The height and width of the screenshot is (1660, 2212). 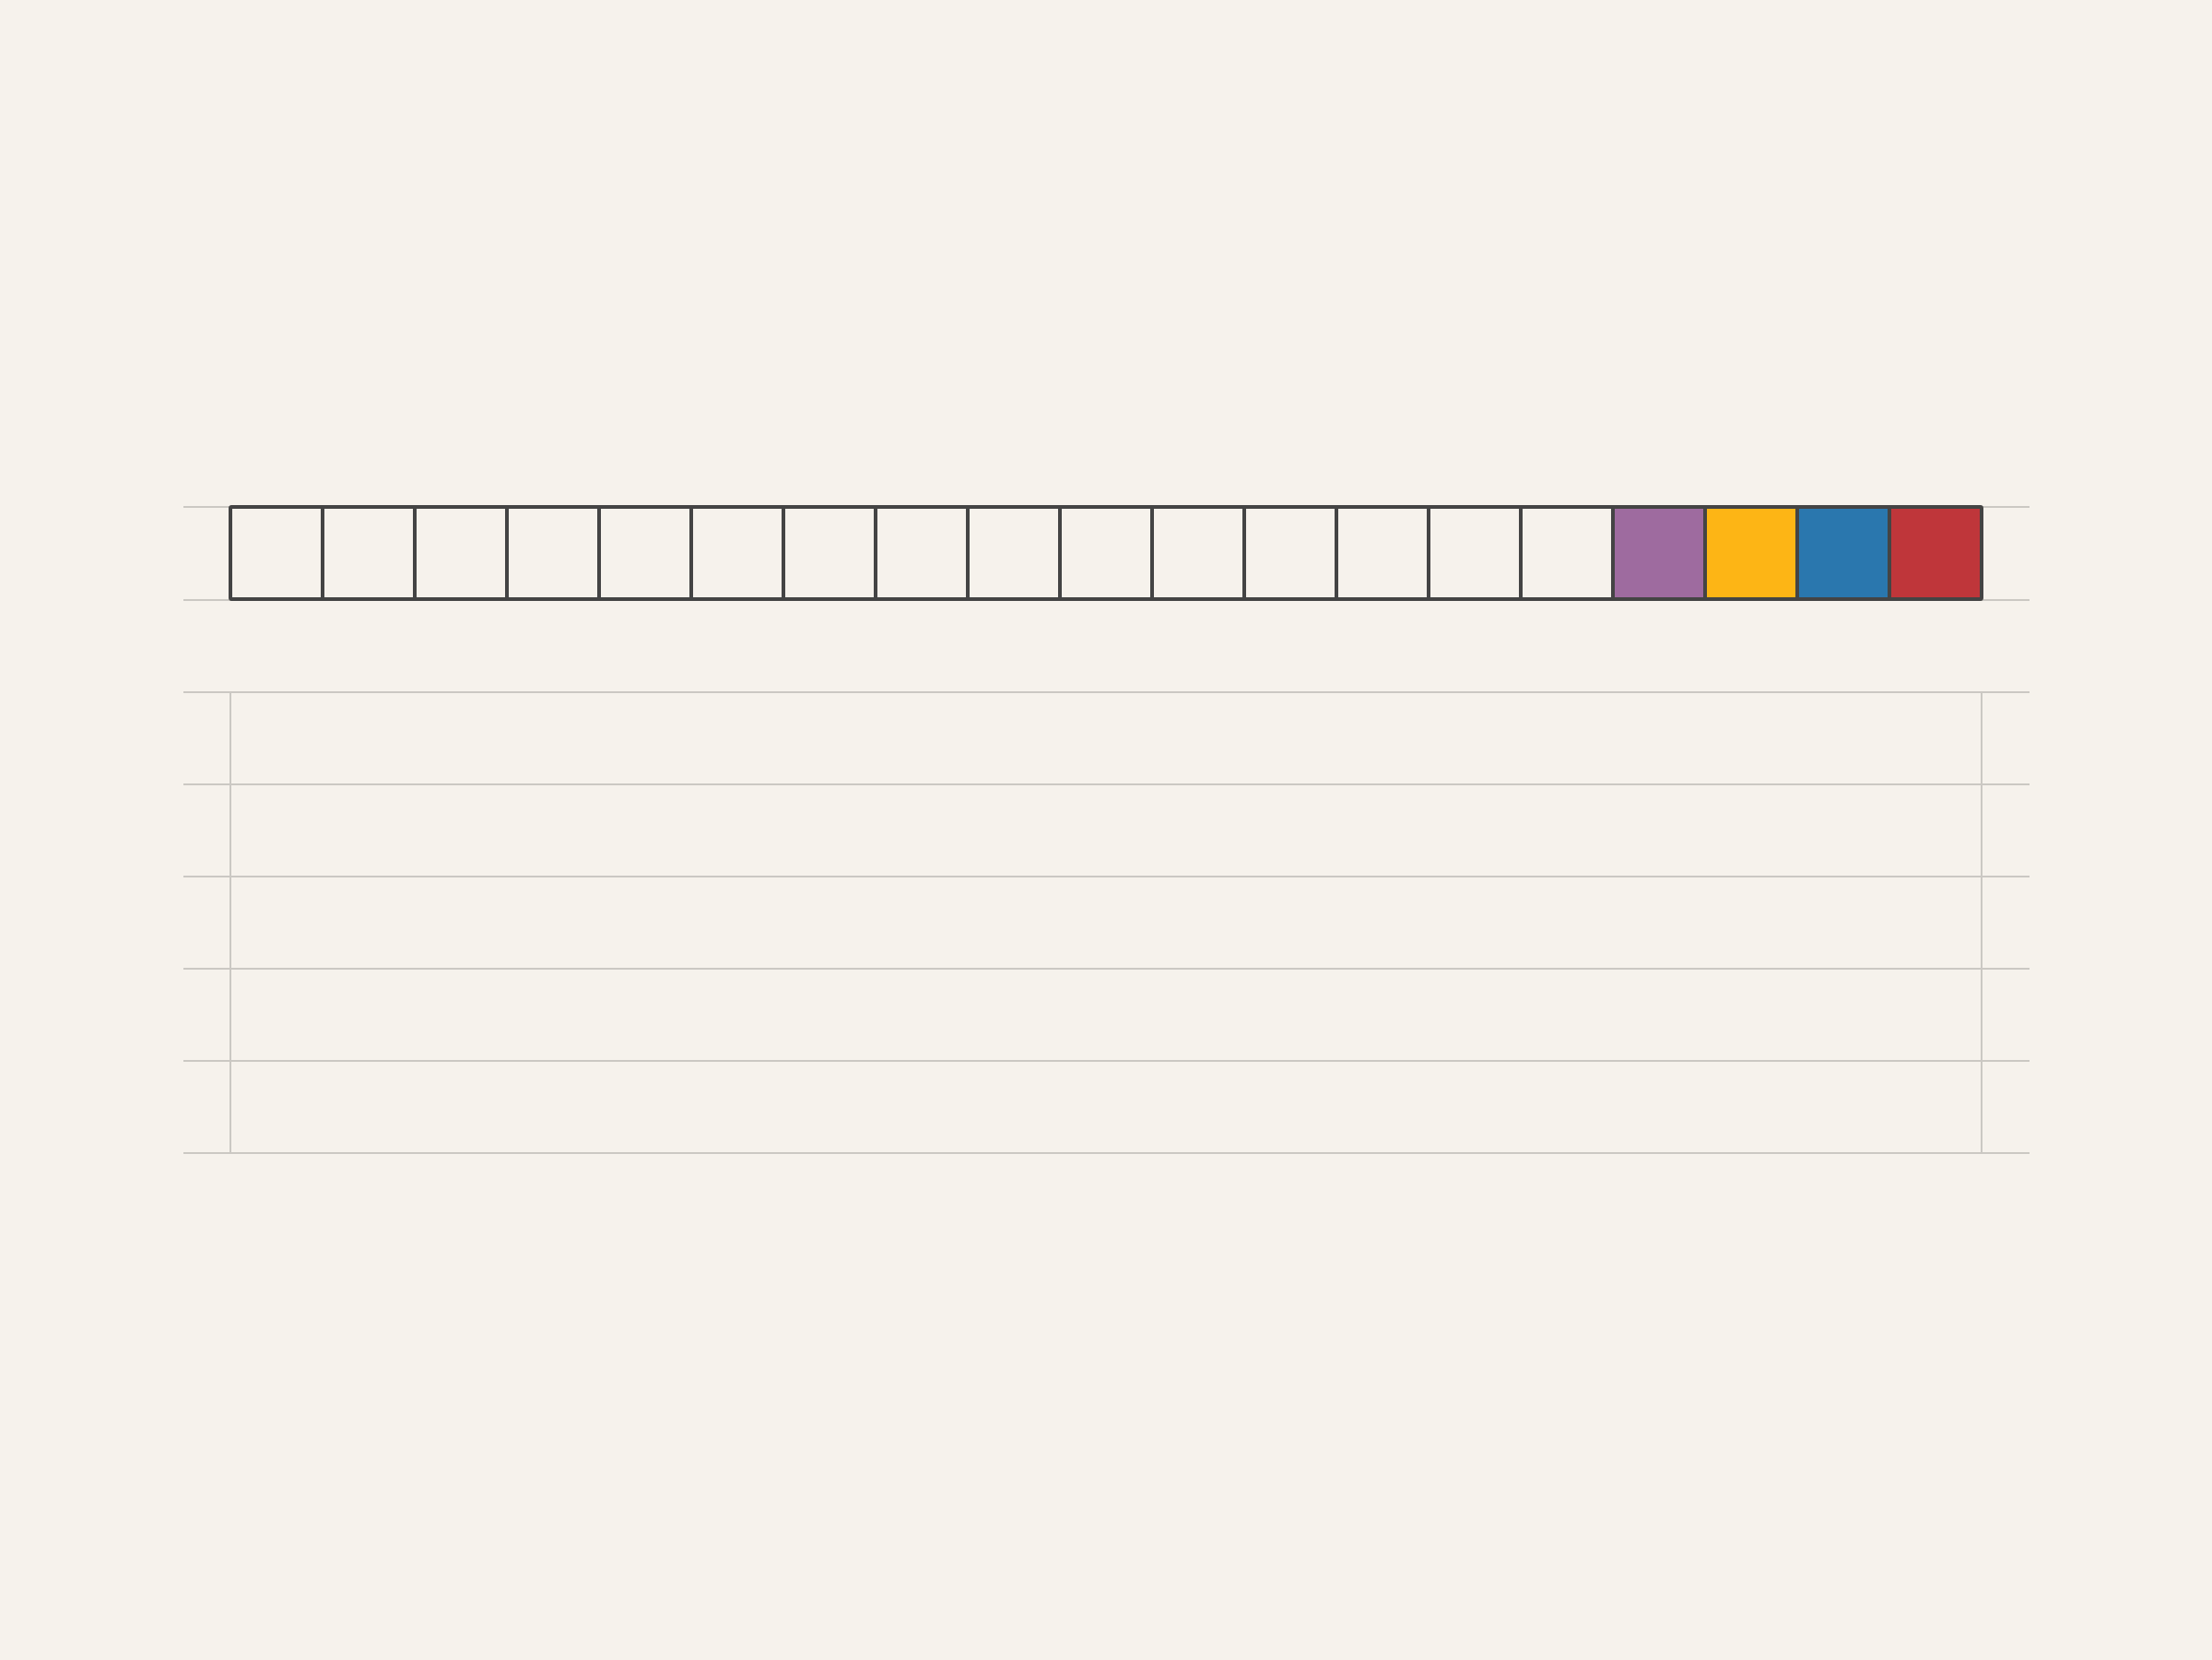 What do you see at coordinates (230, 922) in the screenshot?
I see `board-left-border` at bounding box center [230, 922].